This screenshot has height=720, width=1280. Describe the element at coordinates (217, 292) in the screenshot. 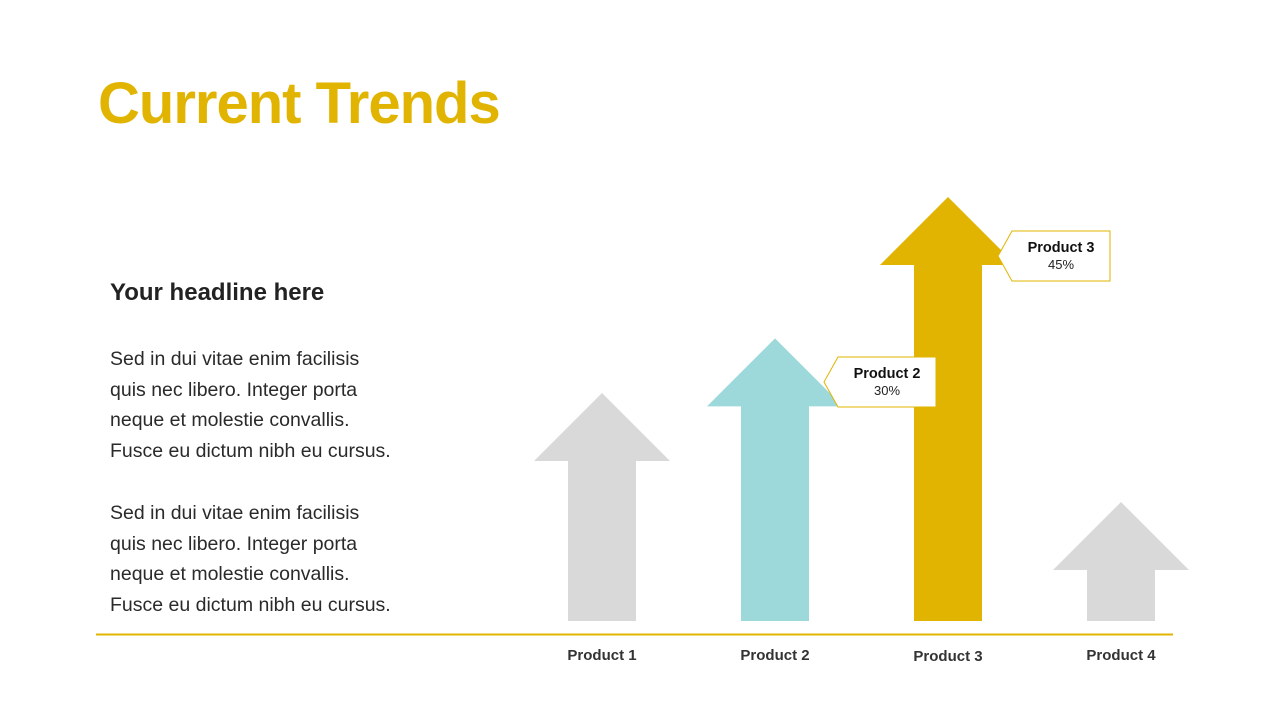

I see `headline: Your headline here` at that location.